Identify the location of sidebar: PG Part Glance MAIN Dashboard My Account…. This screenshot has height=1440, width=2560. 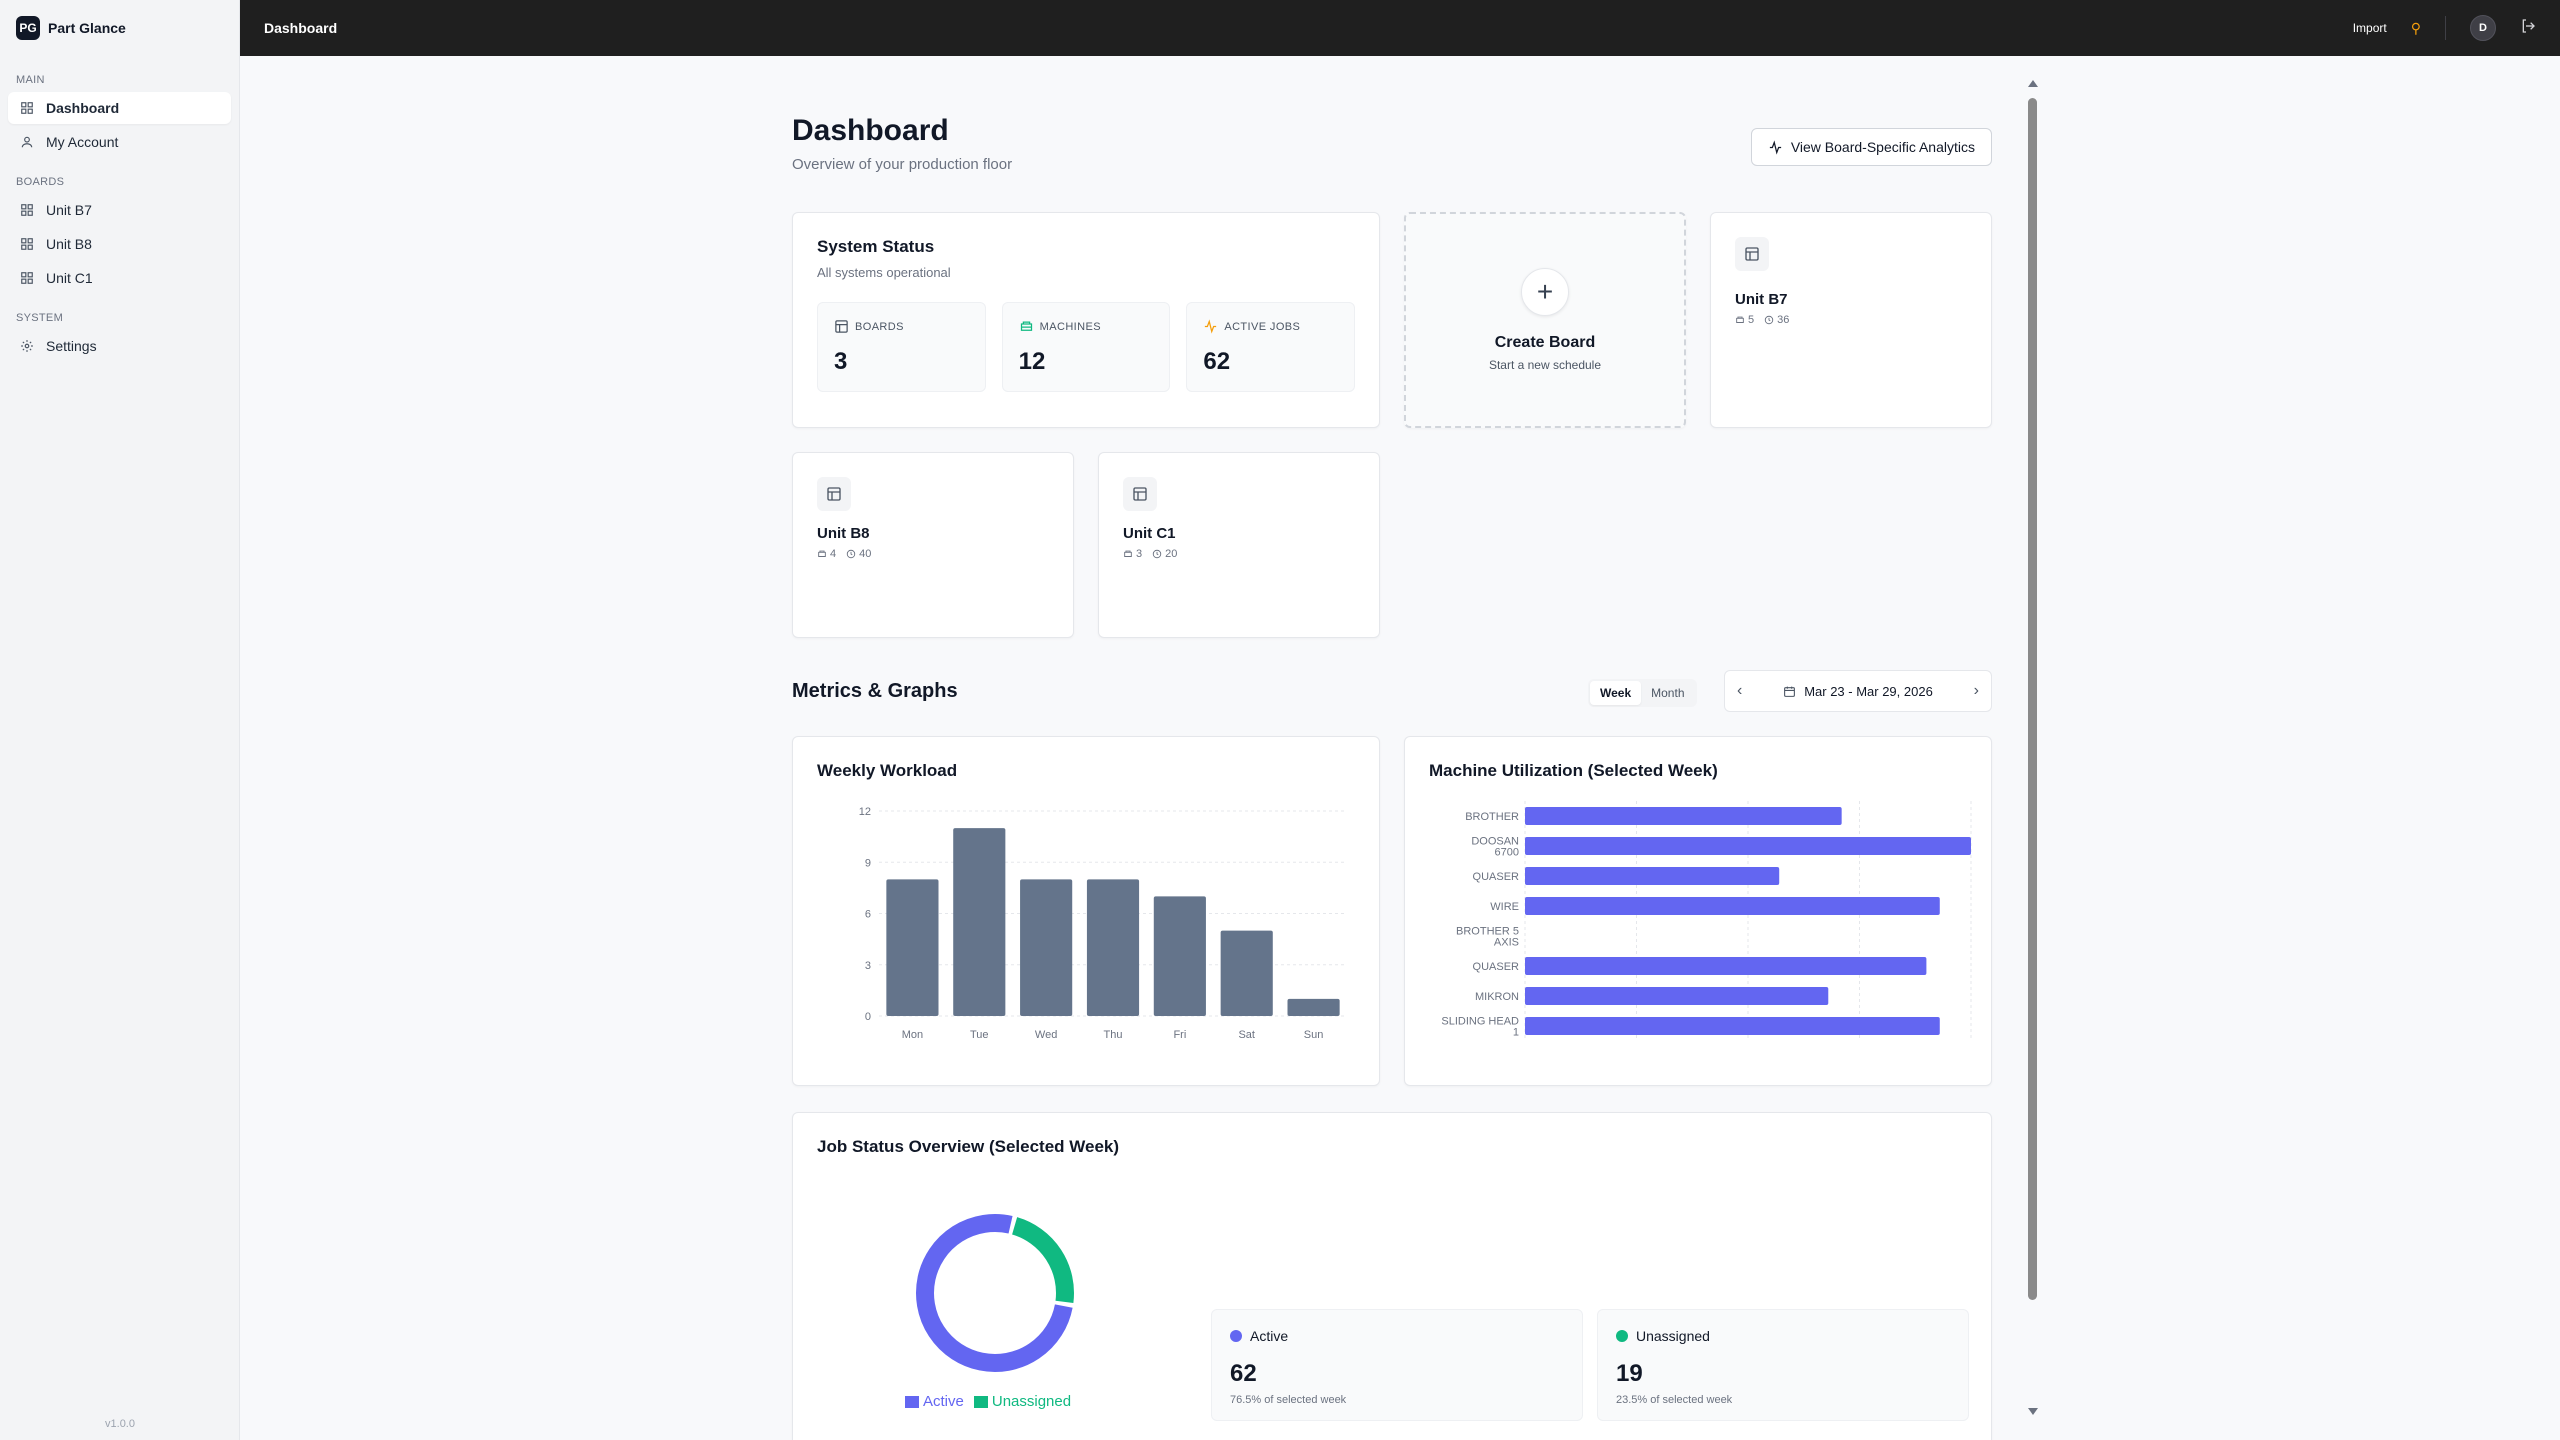
(120, 720).